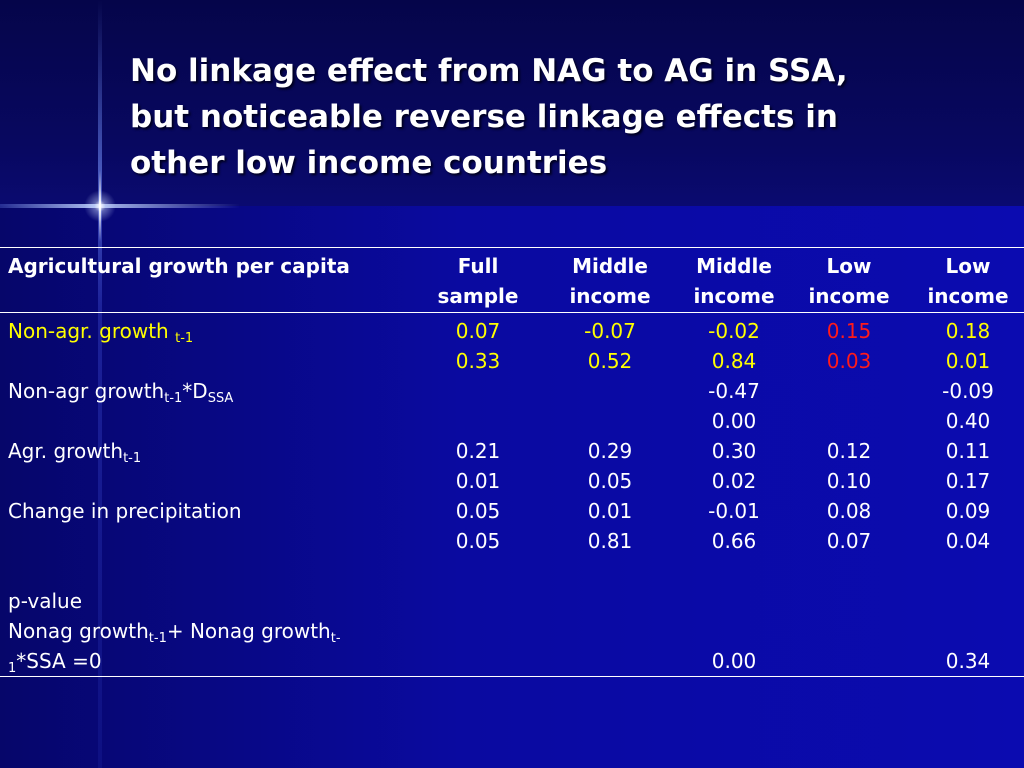 The height and width of the screenshot is (768, 1024). Describe the element at coordinates (12, 668) in the screenshot. I see `row-label-subscript: 1` at that location.